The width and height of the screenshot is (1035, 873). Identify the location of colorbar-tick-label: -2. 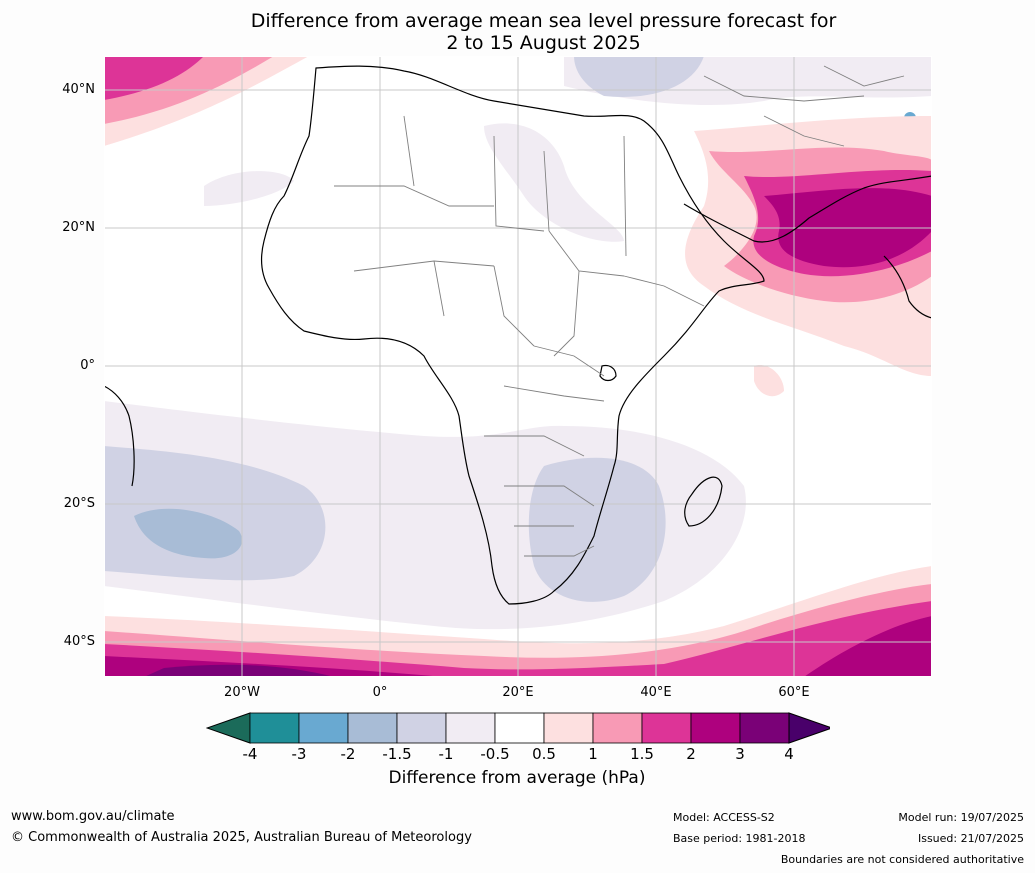
(348, 754).